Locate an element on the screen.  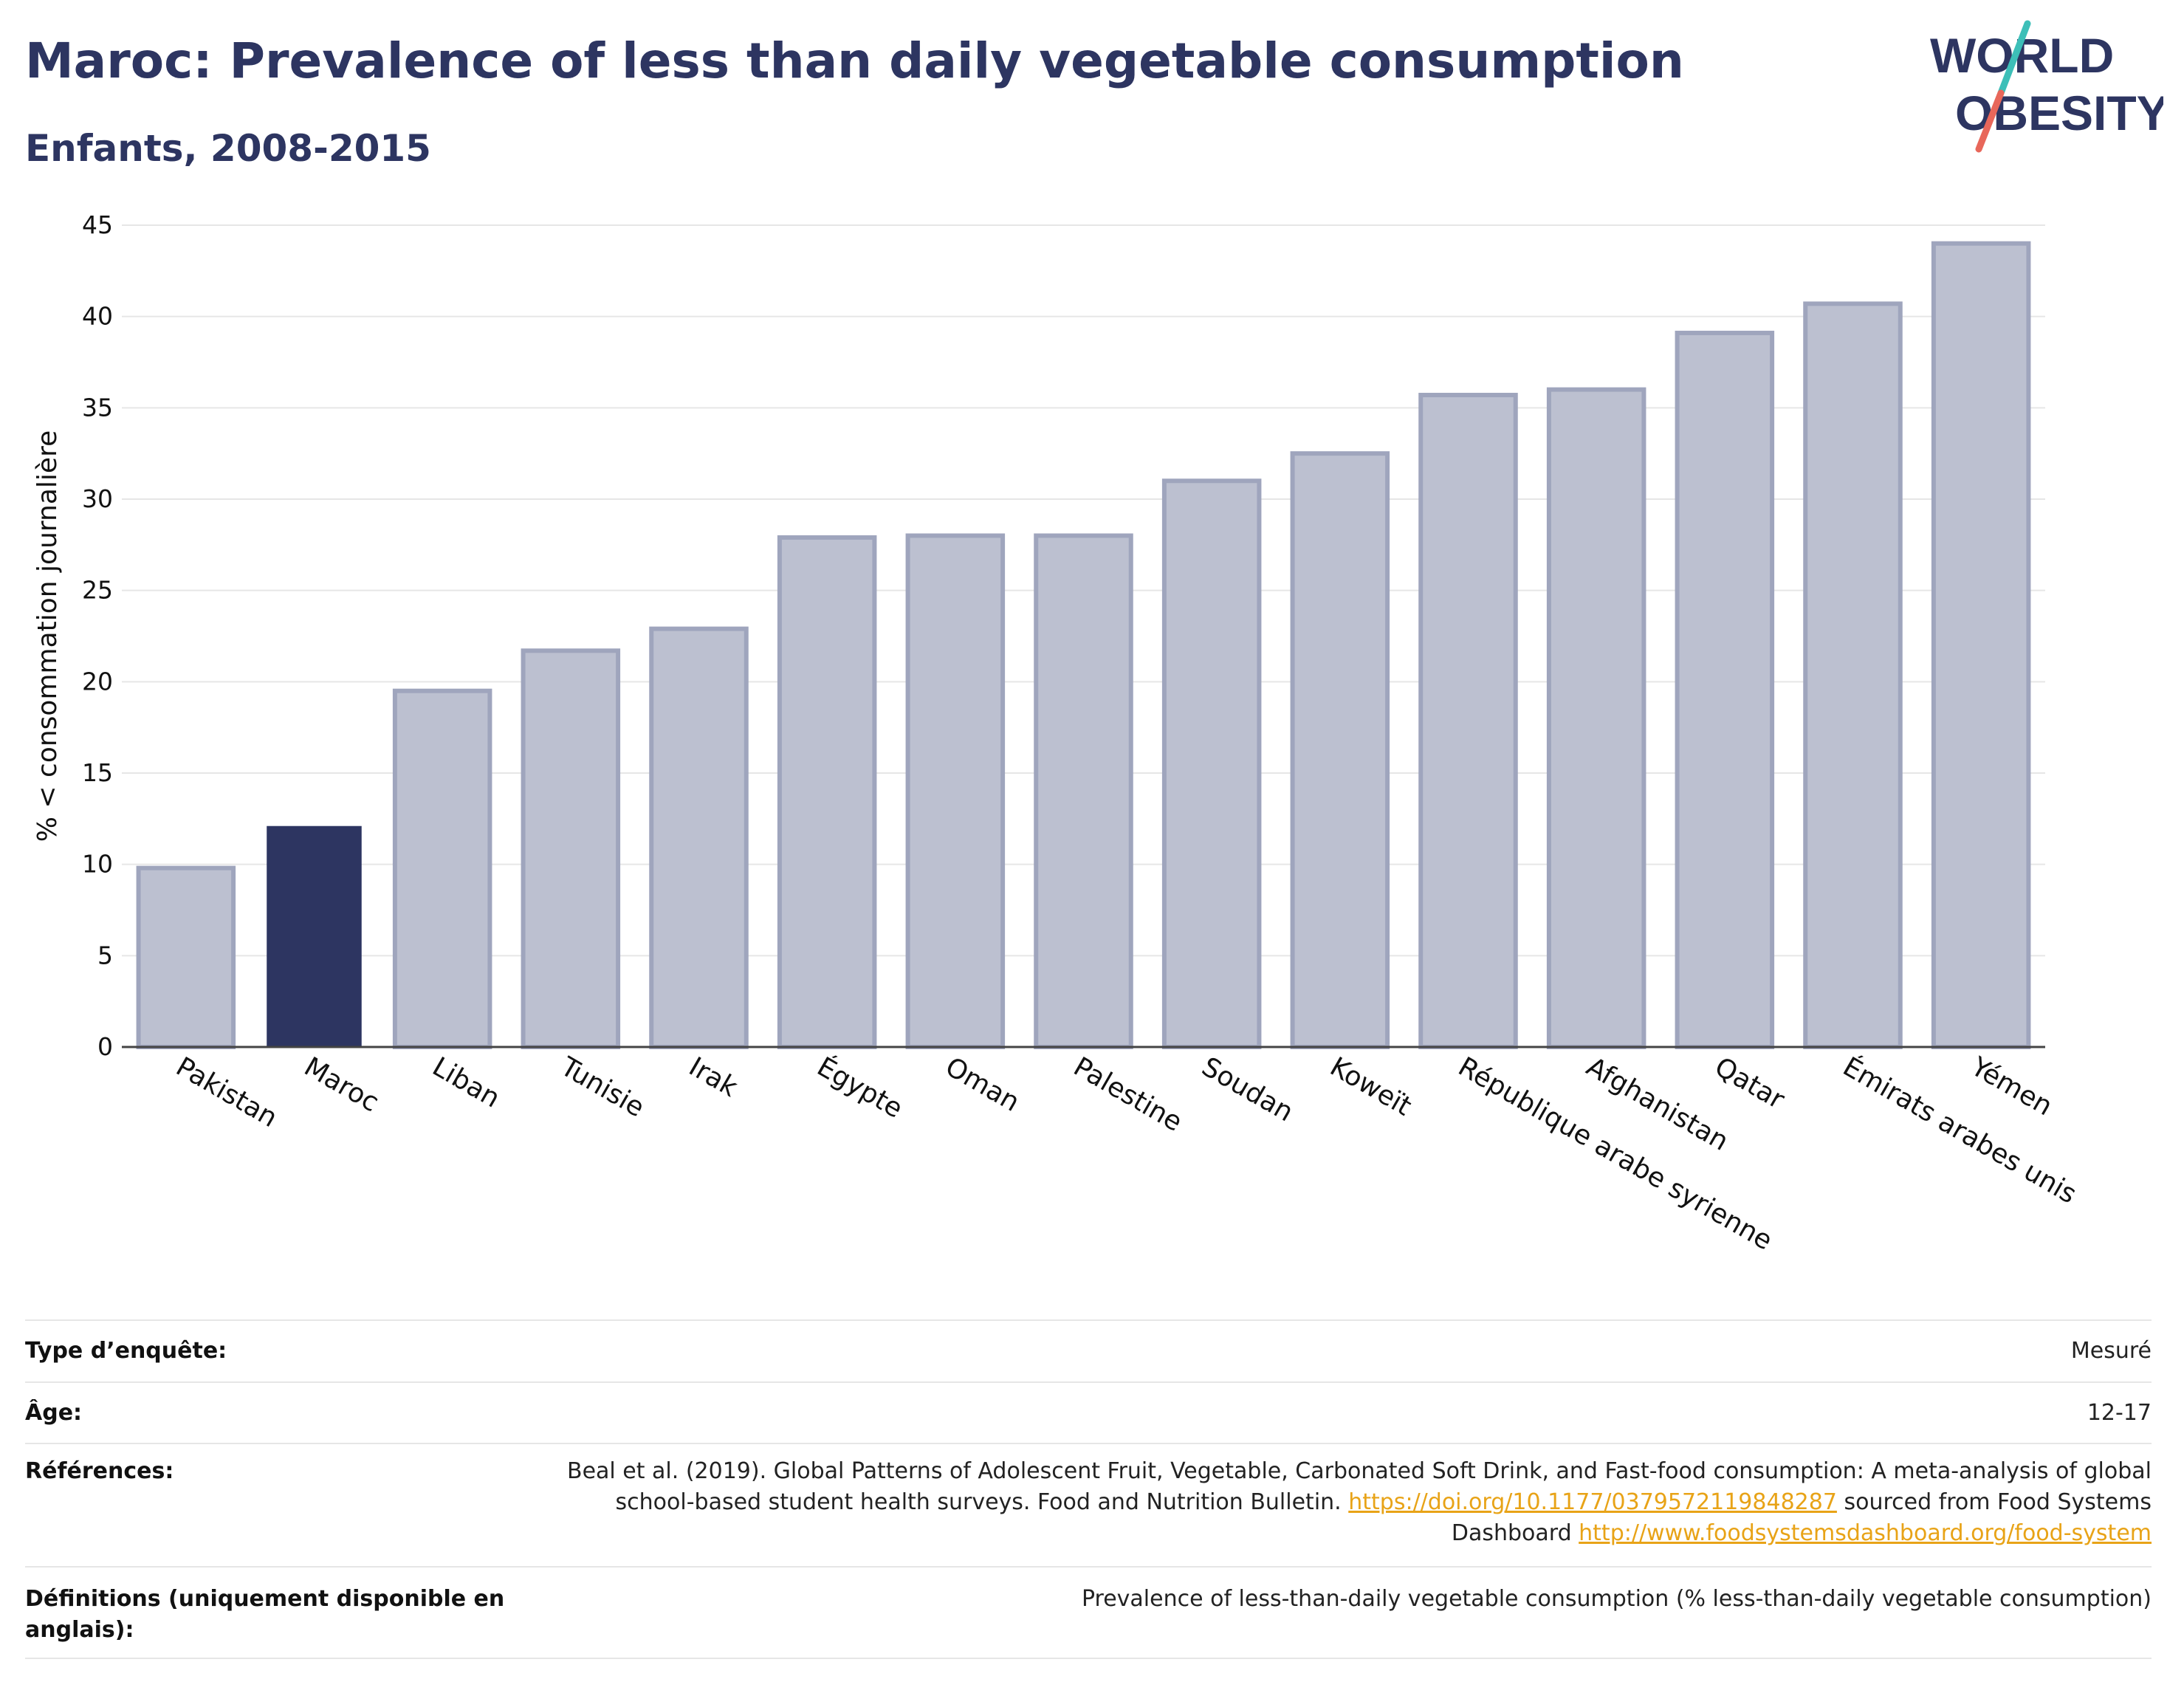
logo-slash-bottom is located at coordinates (1990, 121).